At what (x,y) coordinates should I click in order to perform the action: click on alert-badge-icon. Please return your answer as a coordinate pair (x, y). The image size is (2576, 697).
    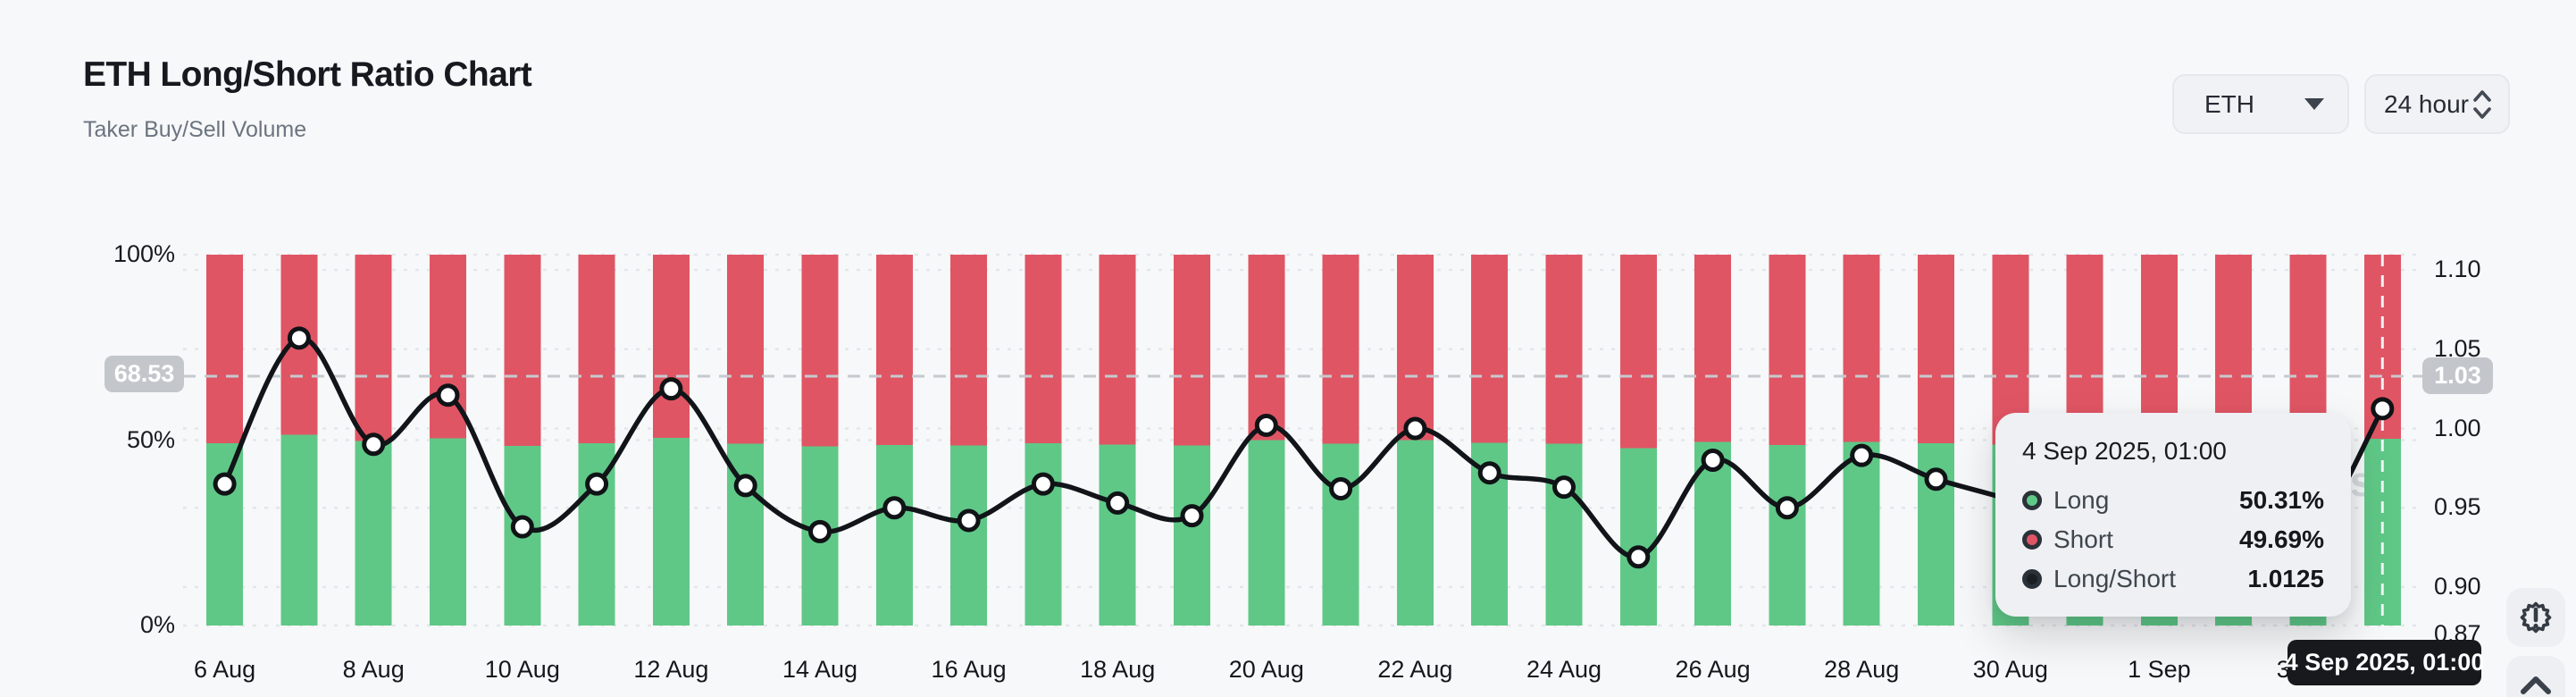
    Looking at the image, I should click on (2536, 618).